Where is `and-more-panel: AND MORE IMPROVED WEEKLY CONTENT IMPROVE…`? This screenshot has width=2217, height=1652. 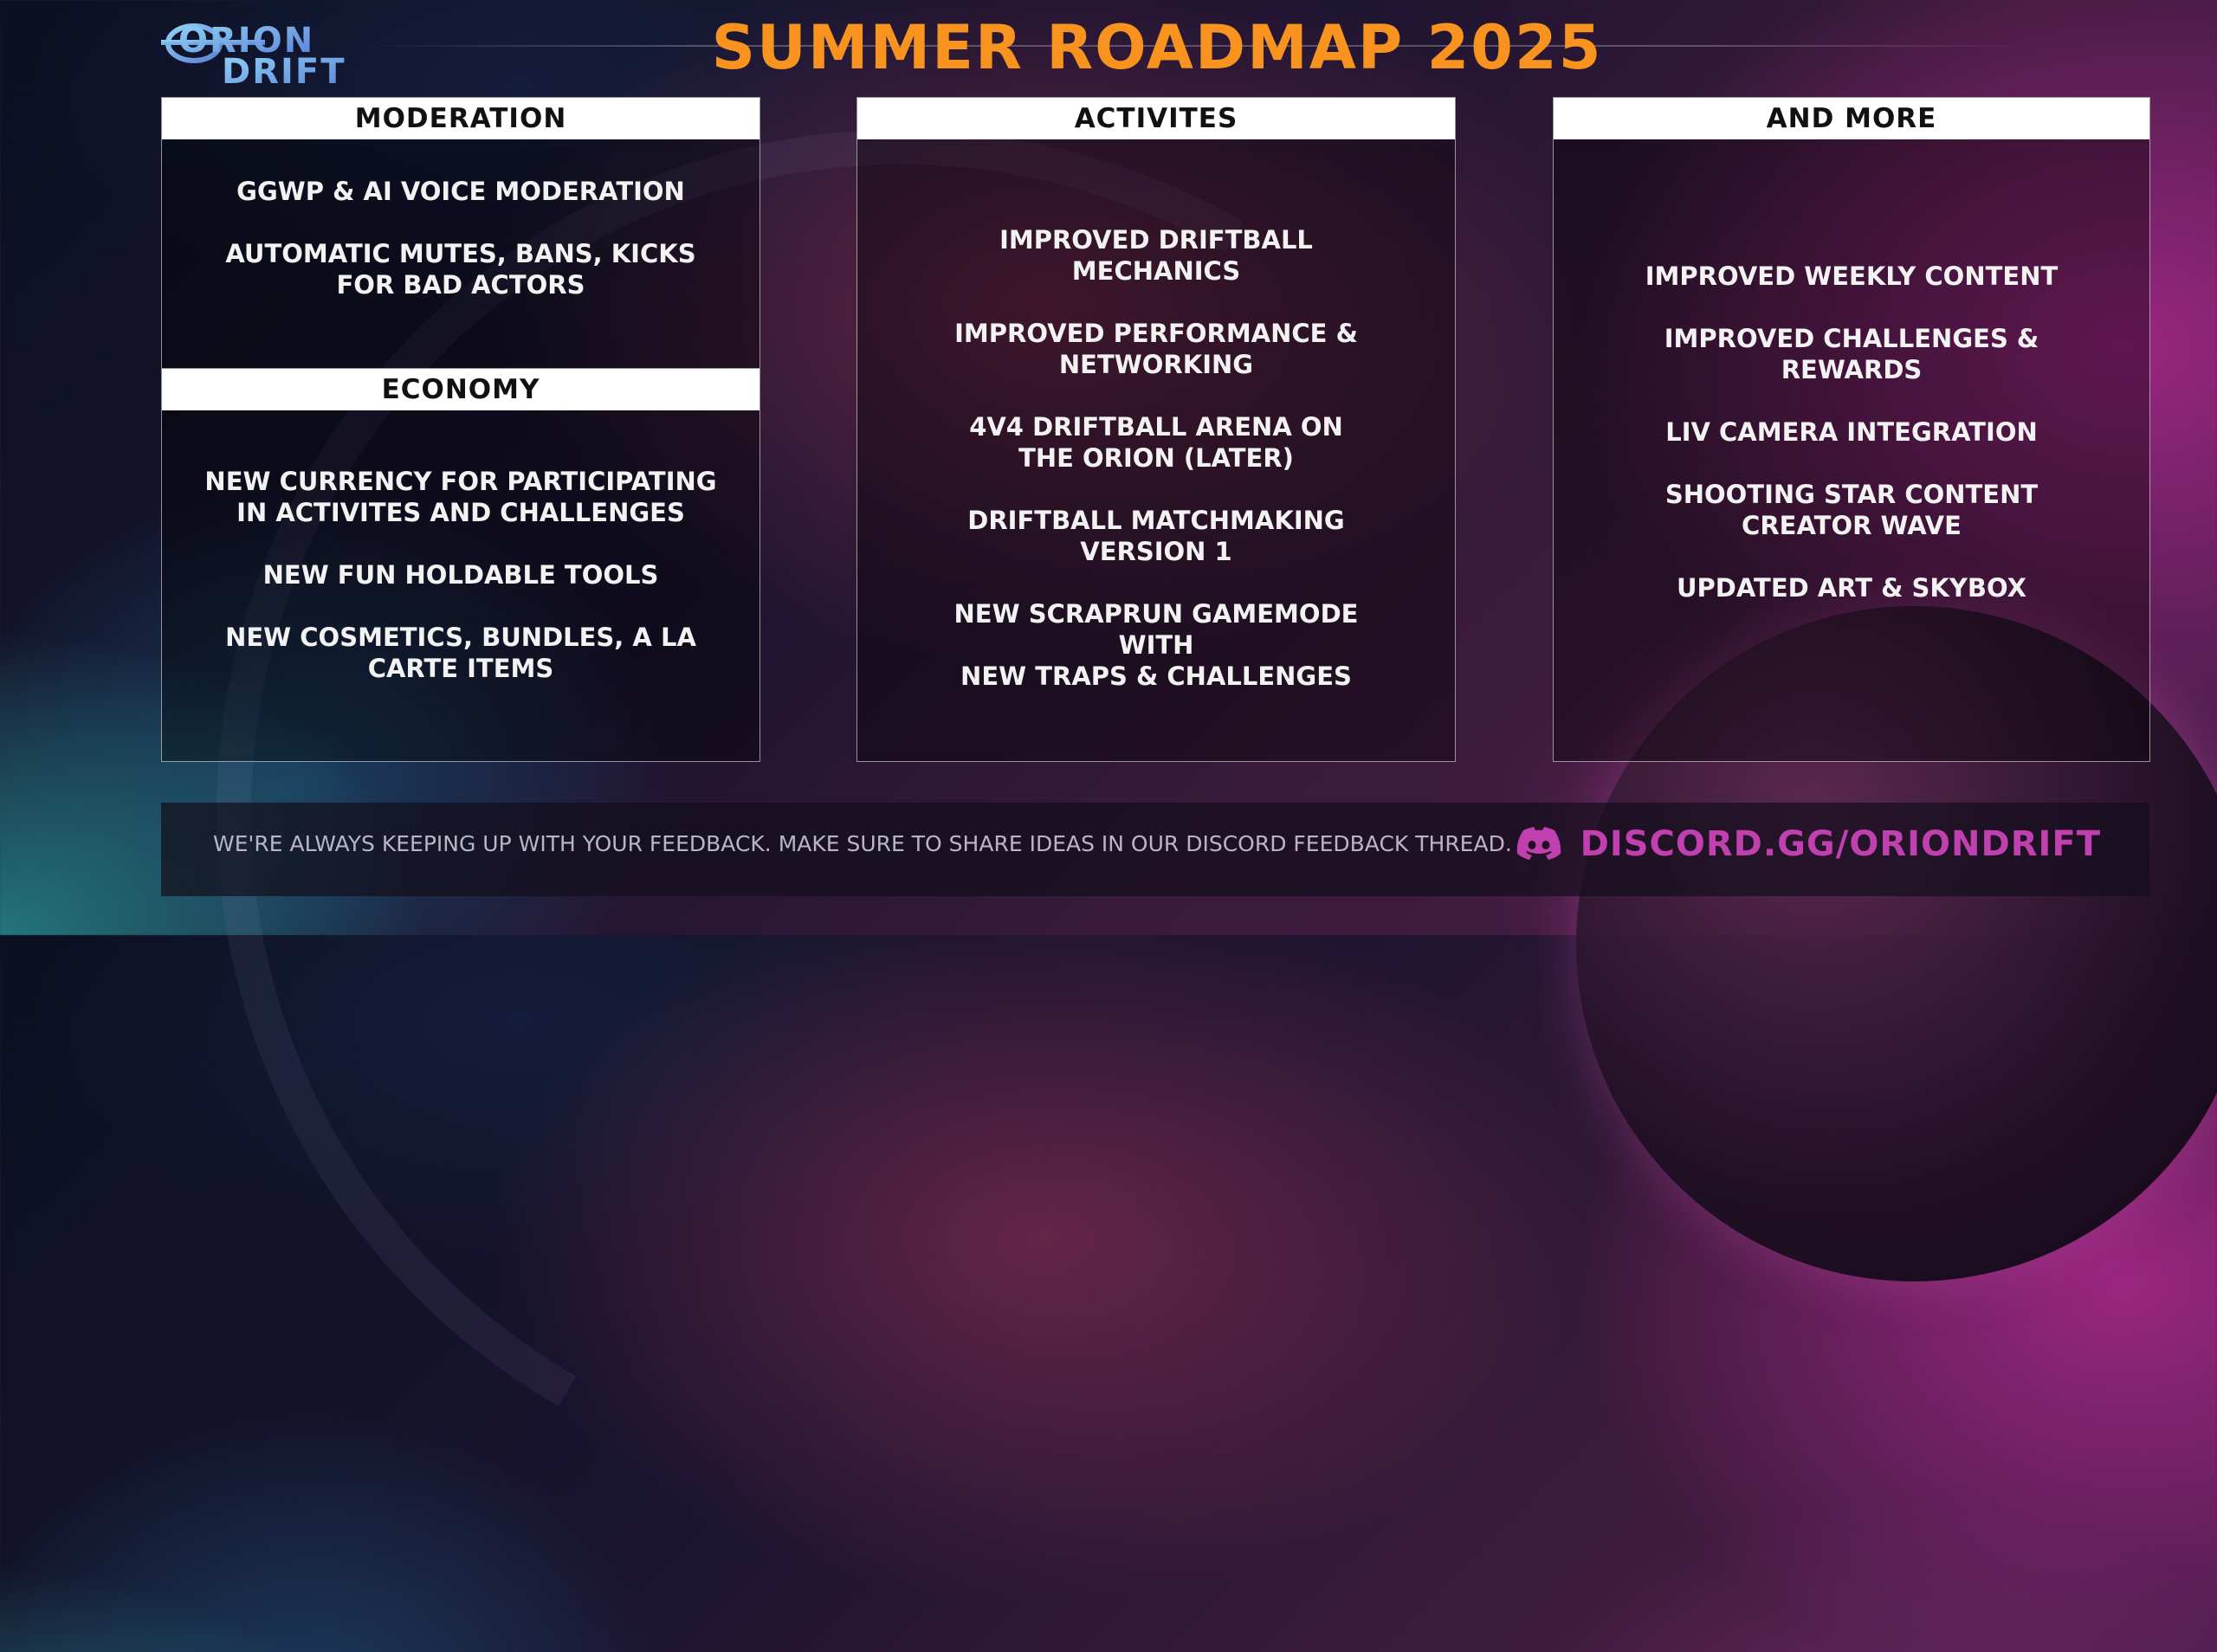
and-more-panel: AND MORE IMPROVED WEEKLY CONTENT IMPROVE… is located at coordinates (1851, 429).